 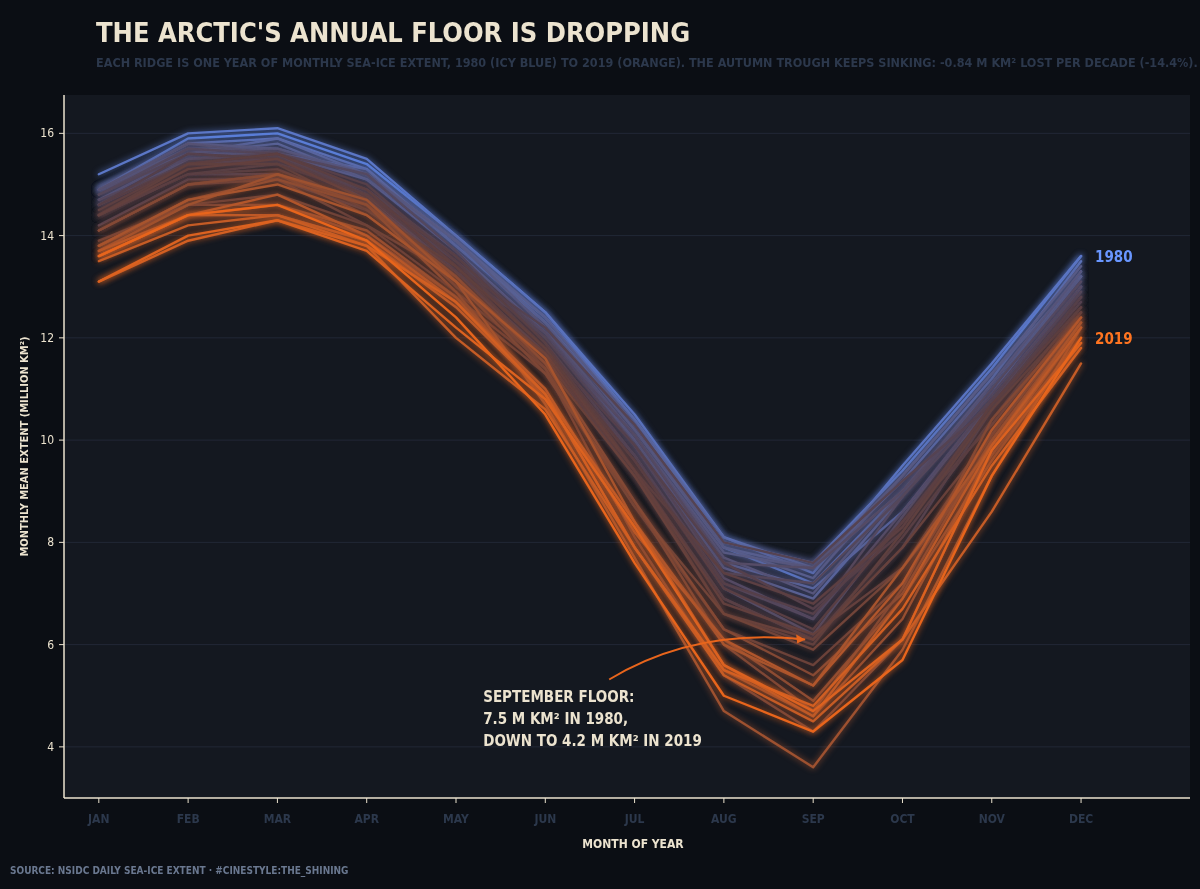 I want to click on y-tick-label: 10, so click(x=47, y=440).